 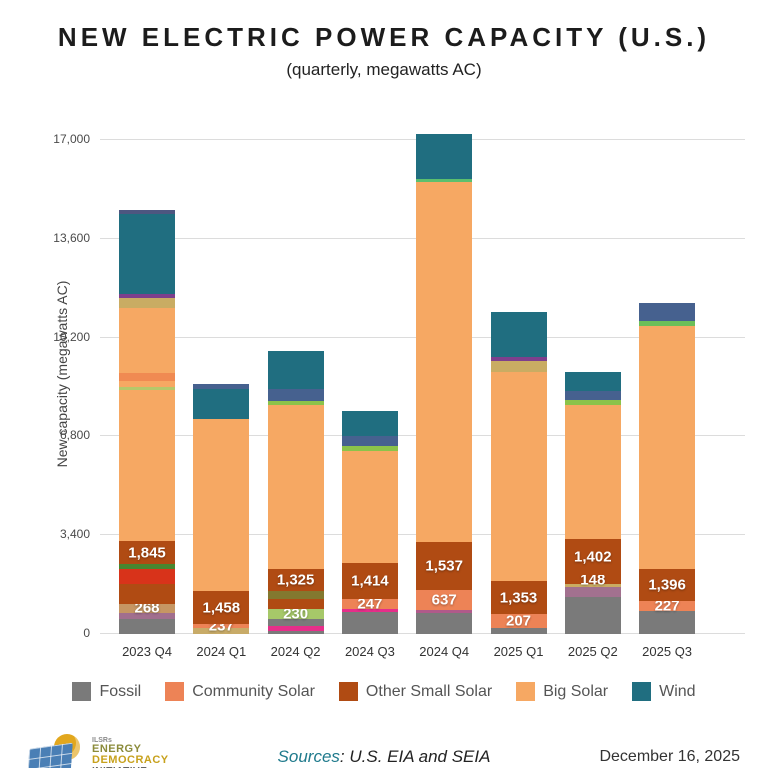 What do you see at coordinates (117, 748) in the screenshot?
I see `logo-line-energy: ENERGY` at bounding box center [117, 748].